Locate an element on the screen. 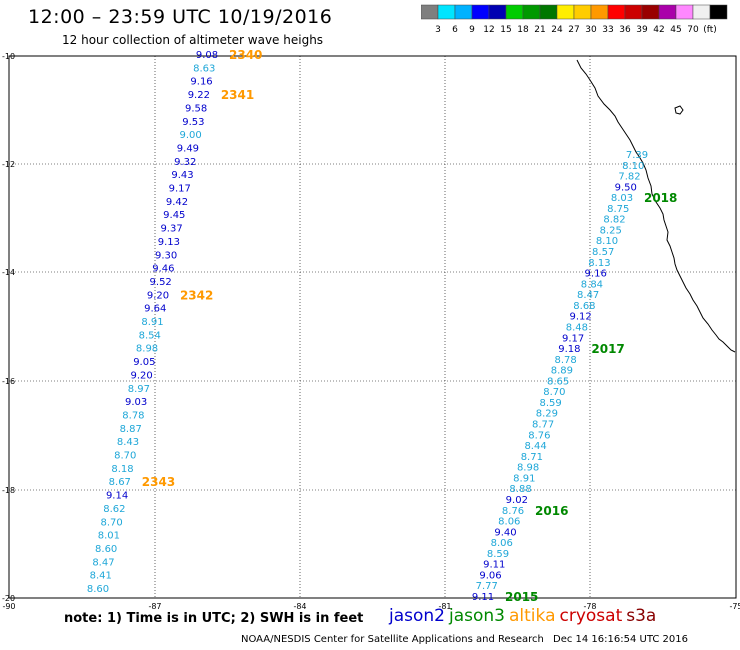 Image resolution: width=740 pixels, height=650 pixels. lat-tick-label: -14 is located at coordinates (8, 272).